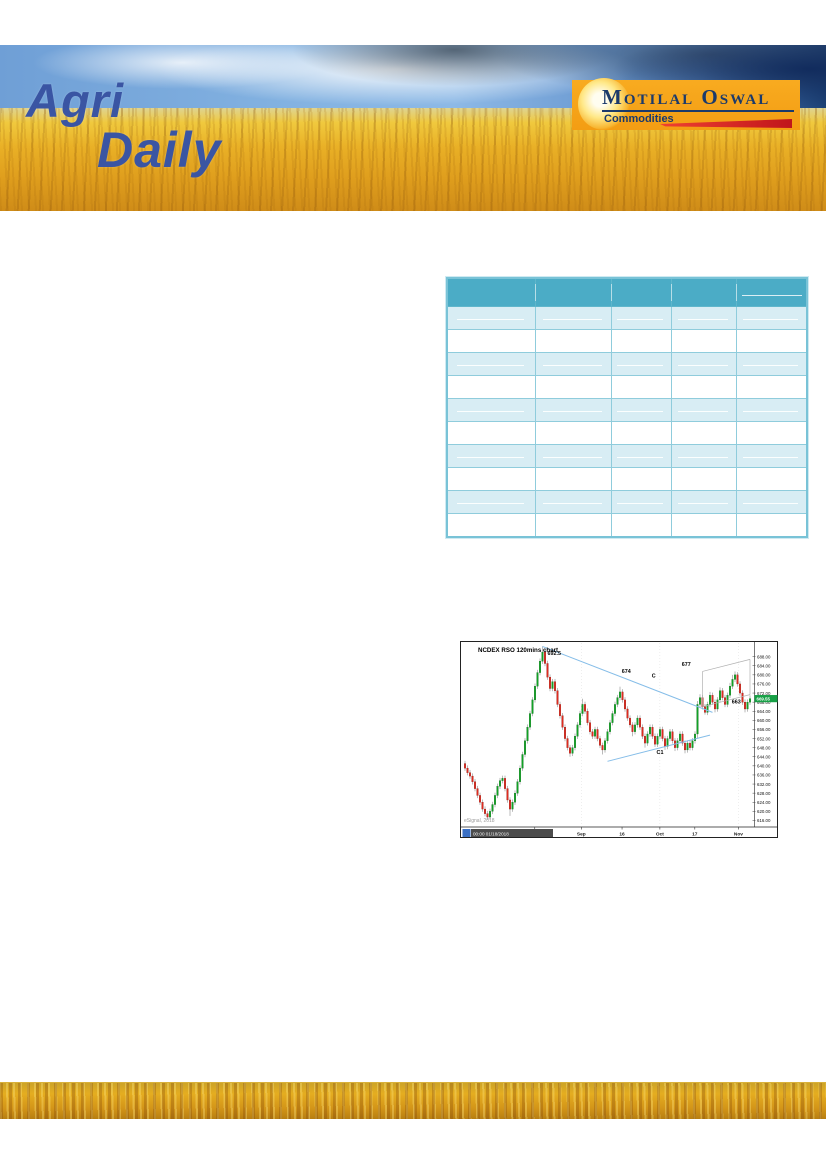 Image resolution: width=826 pixels, height=1169 pixels. I want to click on masthead-agri: Agri, so click(75, 100).